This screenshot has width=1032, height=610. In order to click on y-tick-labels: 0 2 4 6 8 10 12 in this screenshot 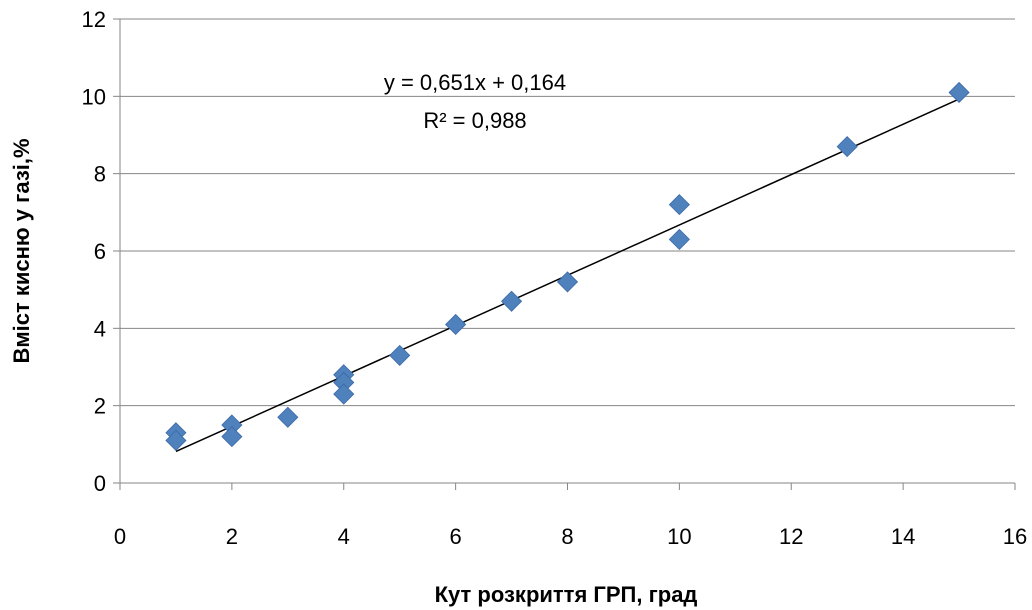, I will do `click(94, 251)`.